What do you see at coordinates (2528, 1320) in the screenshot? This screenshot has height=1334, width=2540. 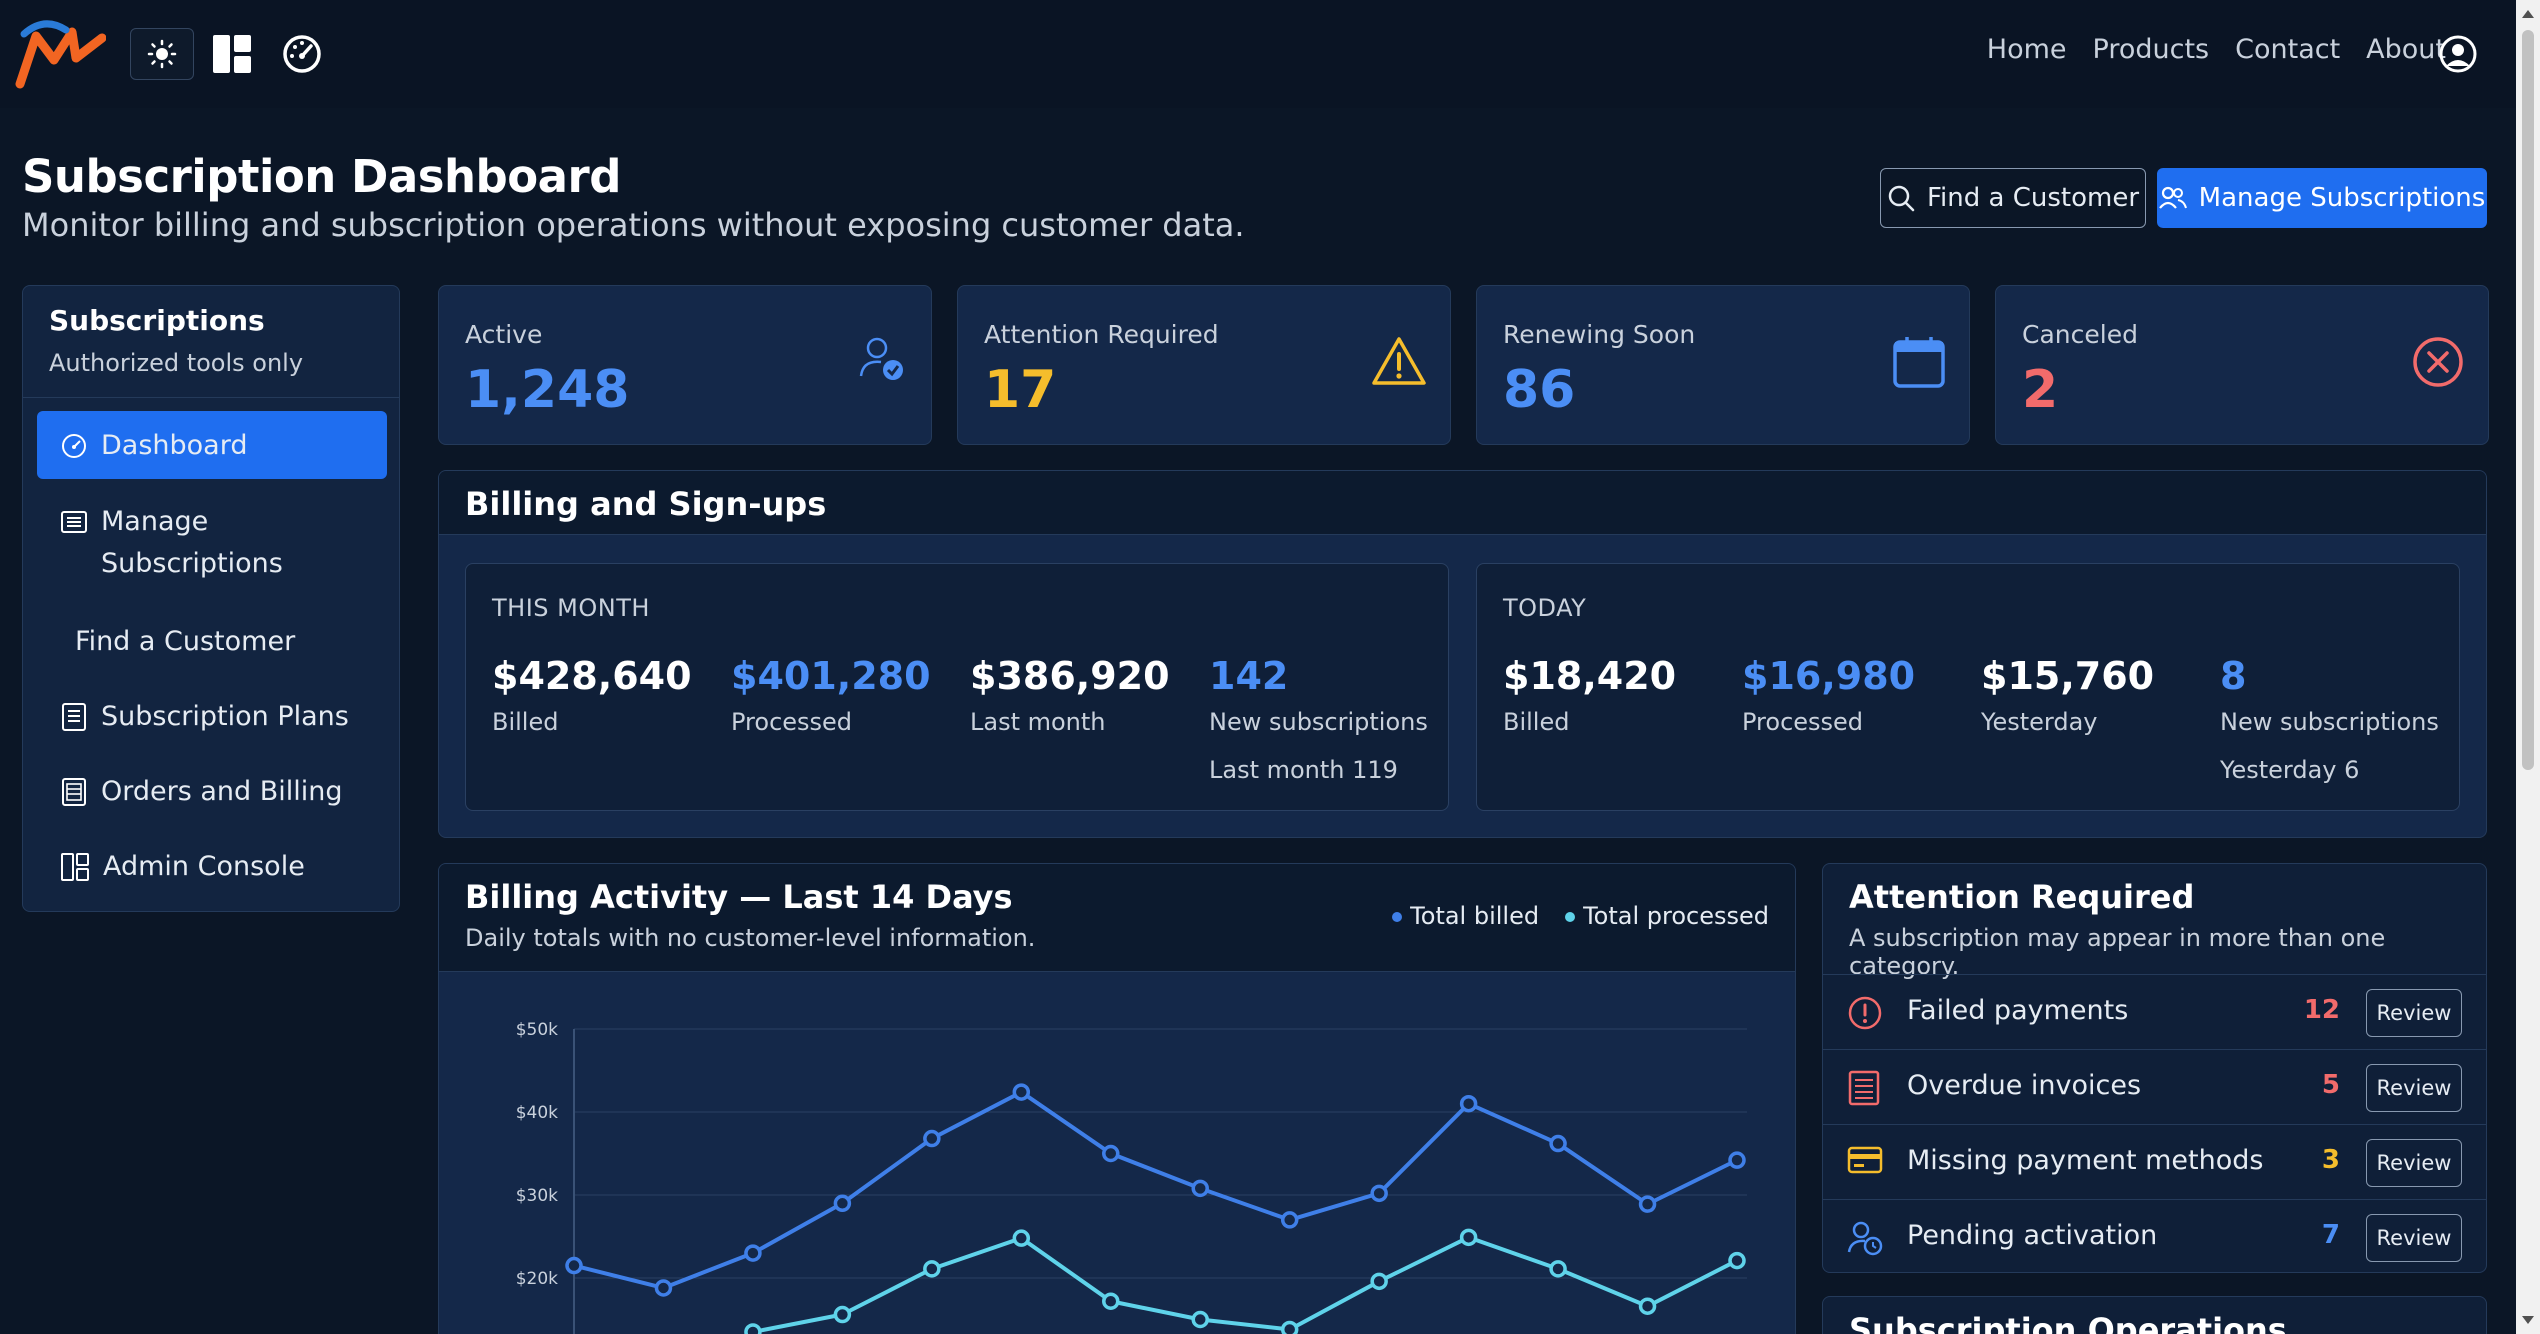 I see `scroll-down-icon` at bounding box center [2528, 1320].